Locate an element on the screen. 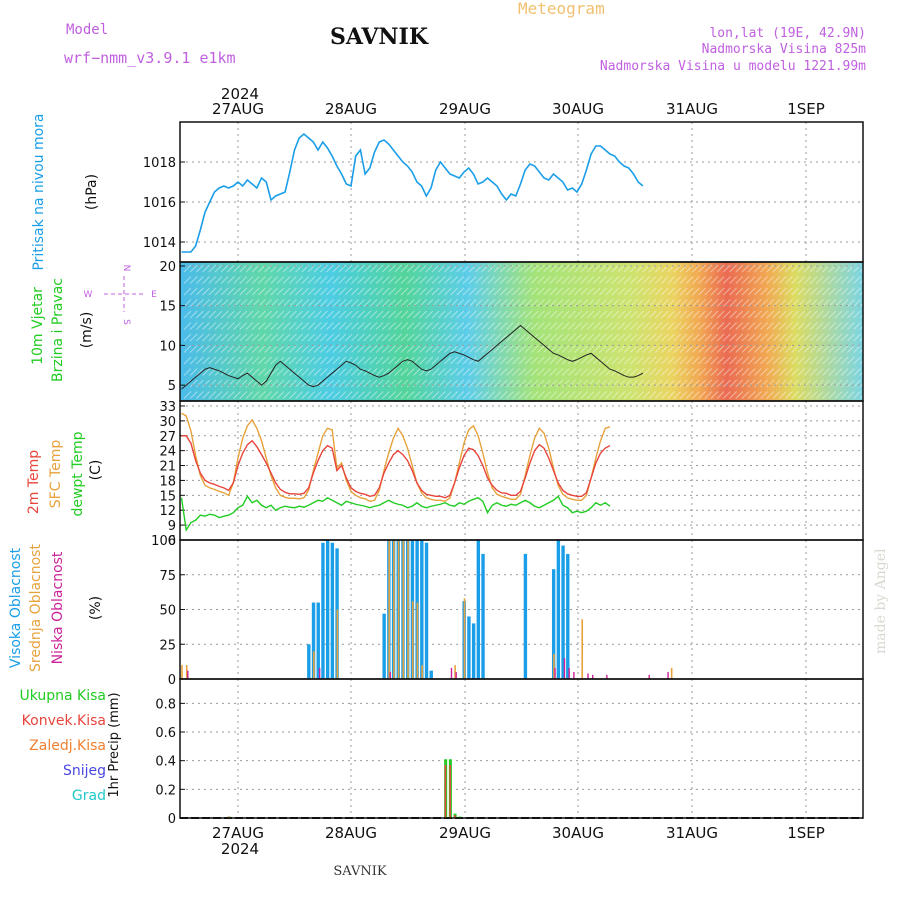 The width and height of the screenshot is (900, 900). cloud-bar is located at coordinates (582, 649).